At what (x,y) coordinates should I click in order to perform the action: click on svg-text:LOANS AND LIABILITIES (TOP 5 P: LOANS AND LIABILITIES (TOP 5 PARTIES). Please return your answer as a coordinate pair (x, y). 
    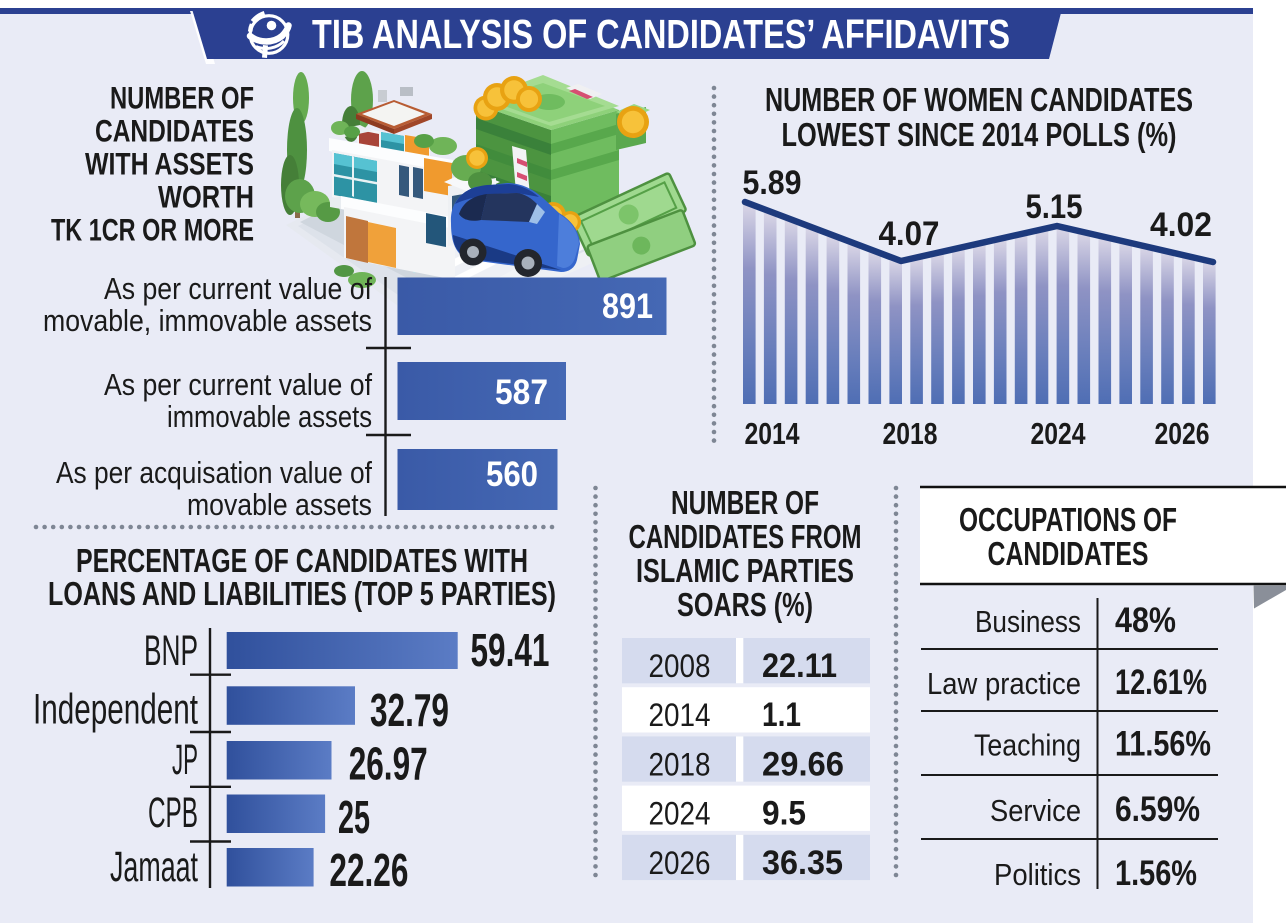
    Looking at the image, I should click on (302, 594).